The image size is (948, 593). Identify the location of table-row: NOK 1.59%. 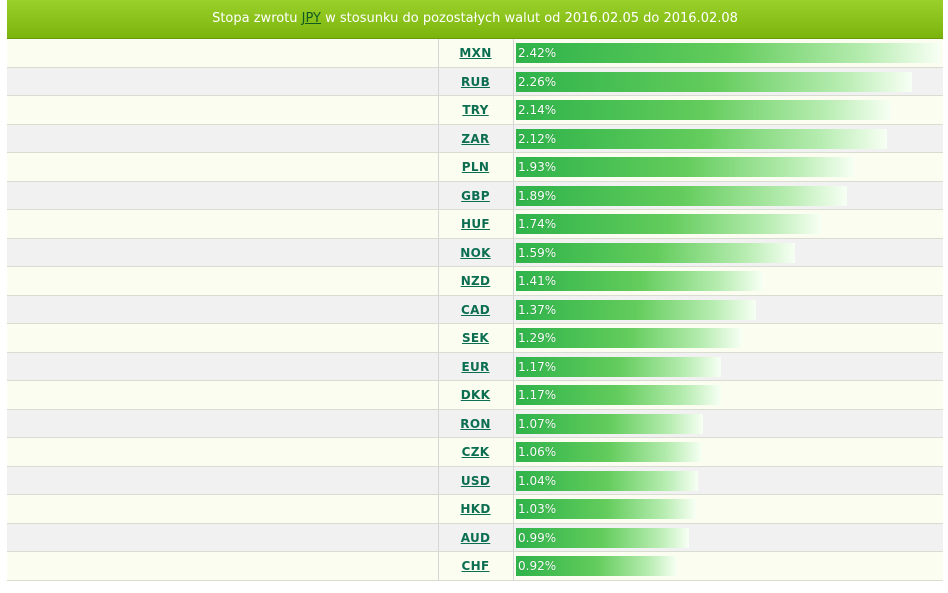
(475, 252).